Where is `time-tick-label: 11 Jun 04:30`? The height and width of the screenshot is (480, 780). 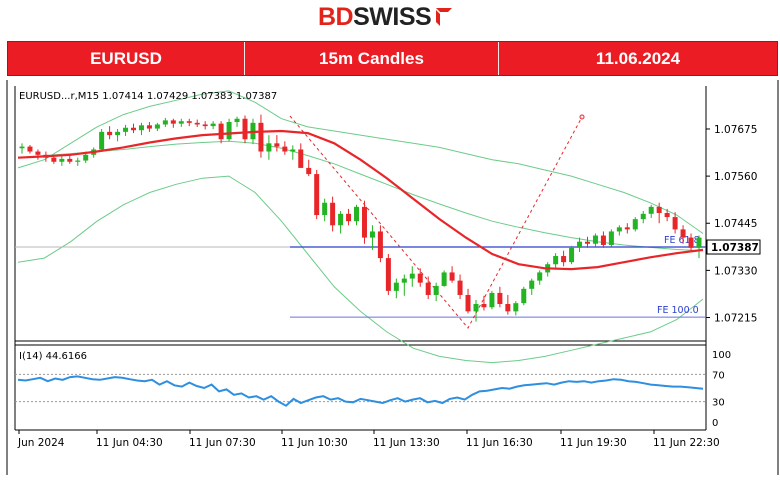 time-tick-label: 11 Jun 04:30 is located at coordinates (129, 443).